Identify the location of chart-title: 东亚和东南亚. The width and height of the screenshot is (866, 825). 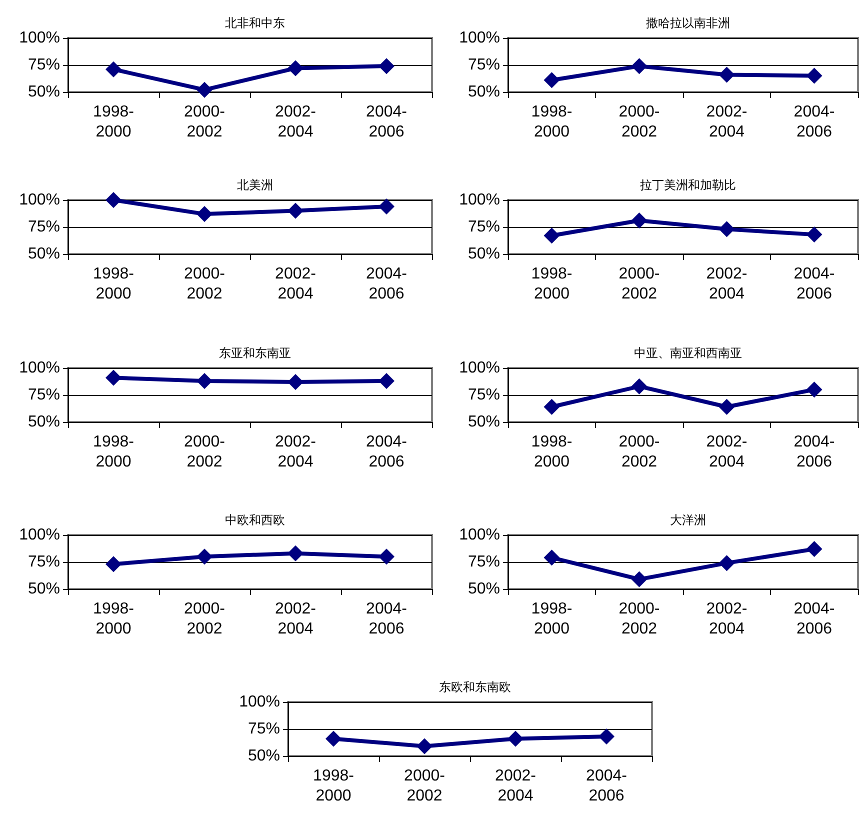
(255, 353).